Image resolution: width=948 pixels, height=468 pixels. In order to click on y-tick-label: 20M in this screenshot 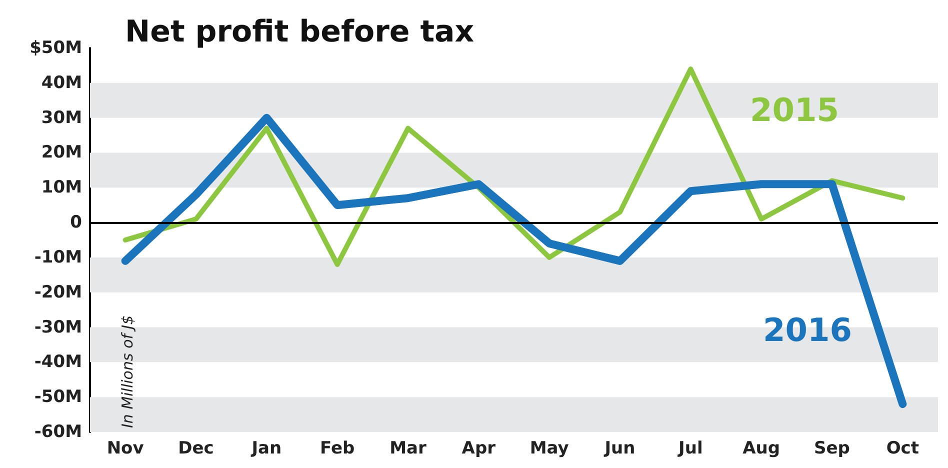, I will do `click(61, 152)`.